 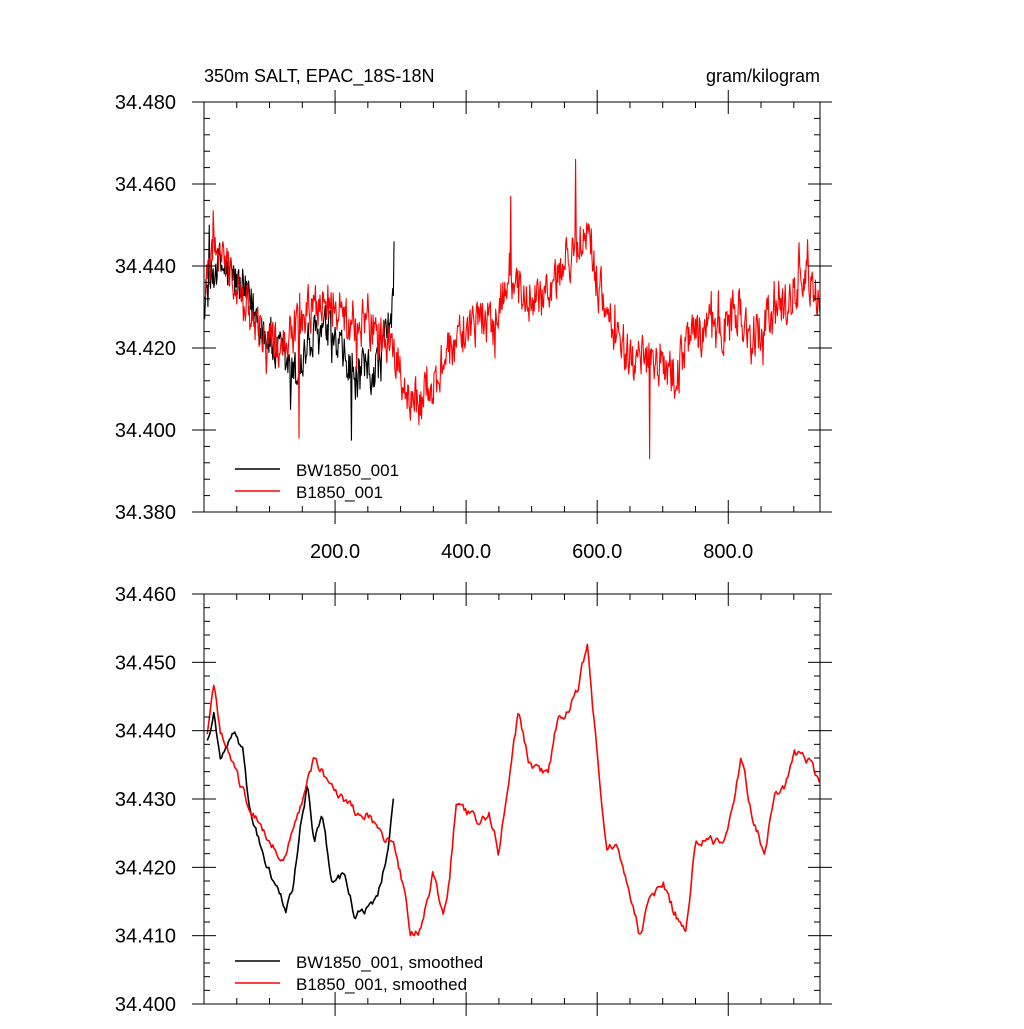 What do you see at coordinates (145, 1005) in the screenshot?
I see `bottom-ytick-label-0: 34.400` at bounding box center [145, 1005].